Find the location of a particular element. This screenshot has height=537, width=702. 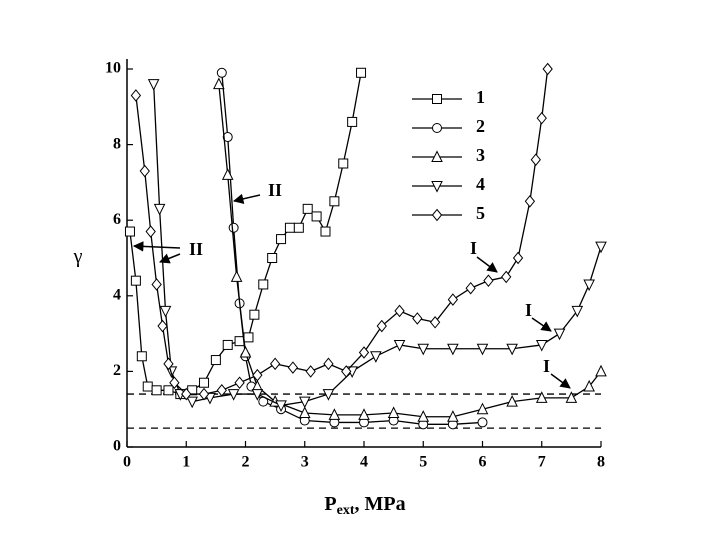

x-tick-label: 0 is located at coordinates (127, 462).